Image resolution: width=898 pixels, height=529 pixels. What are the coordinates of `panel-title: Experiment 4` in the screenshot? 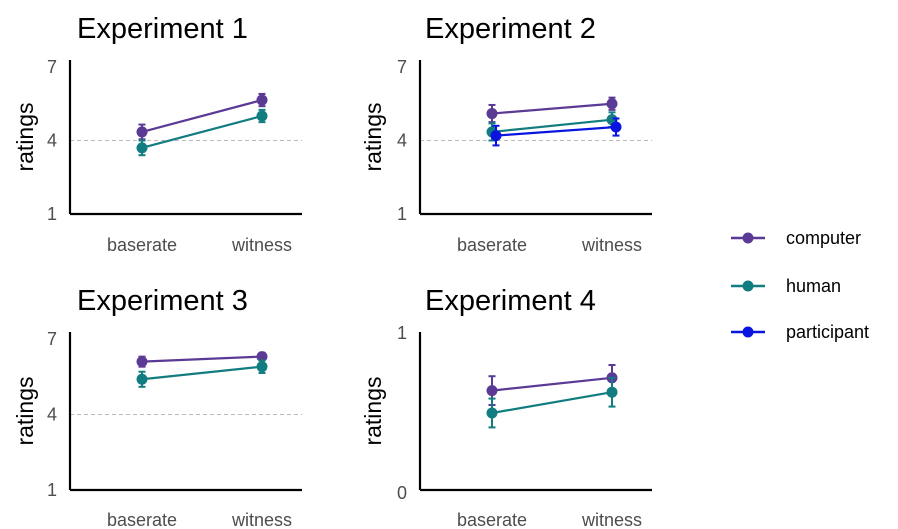 It's located at (510, 301).